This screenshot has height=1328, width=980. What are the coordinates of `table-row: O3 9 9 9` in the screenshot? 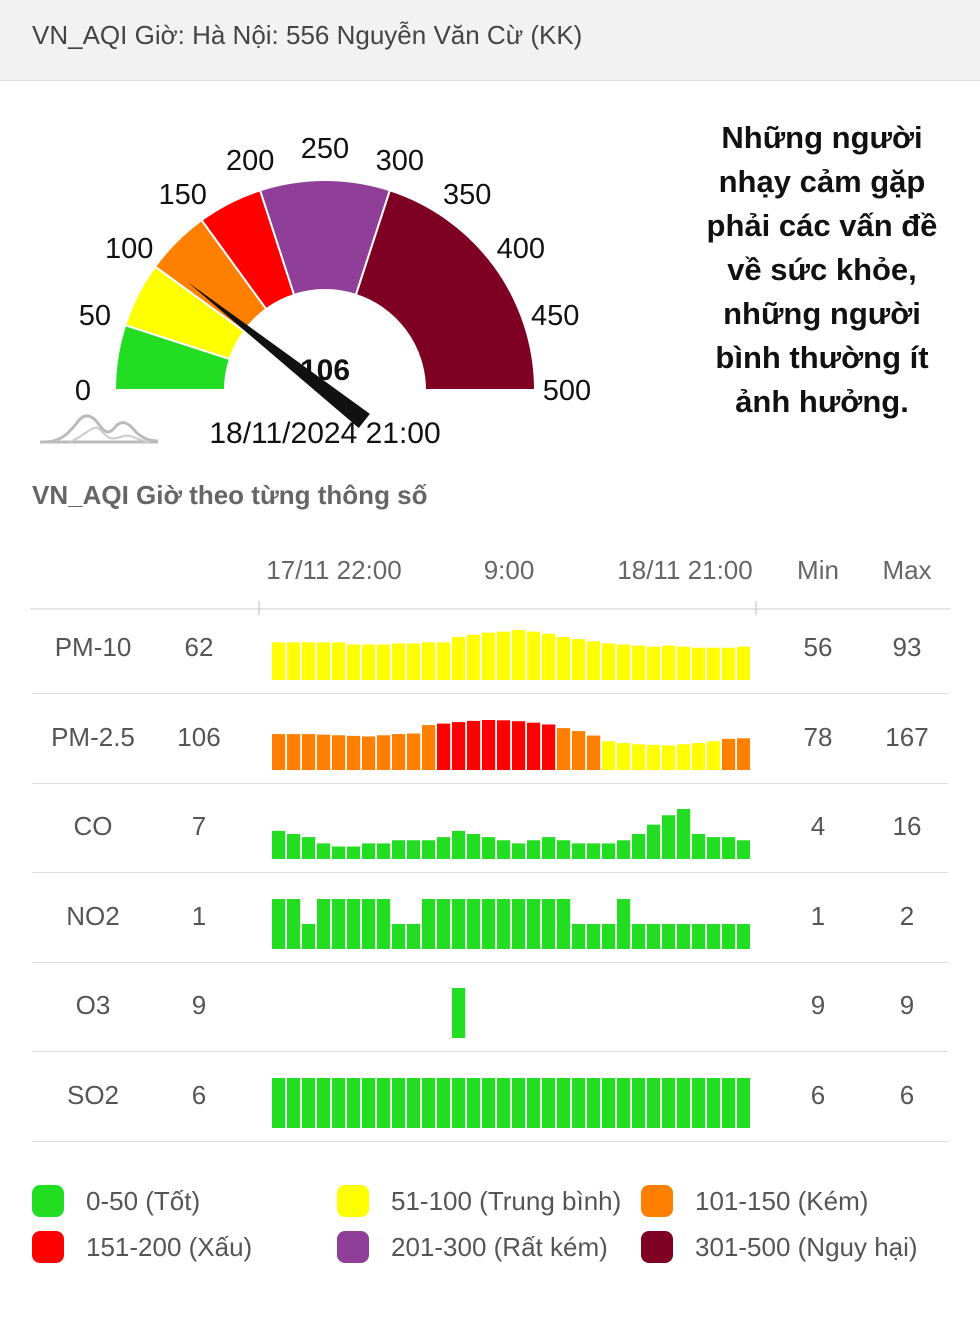 It's located at (490, 1007).